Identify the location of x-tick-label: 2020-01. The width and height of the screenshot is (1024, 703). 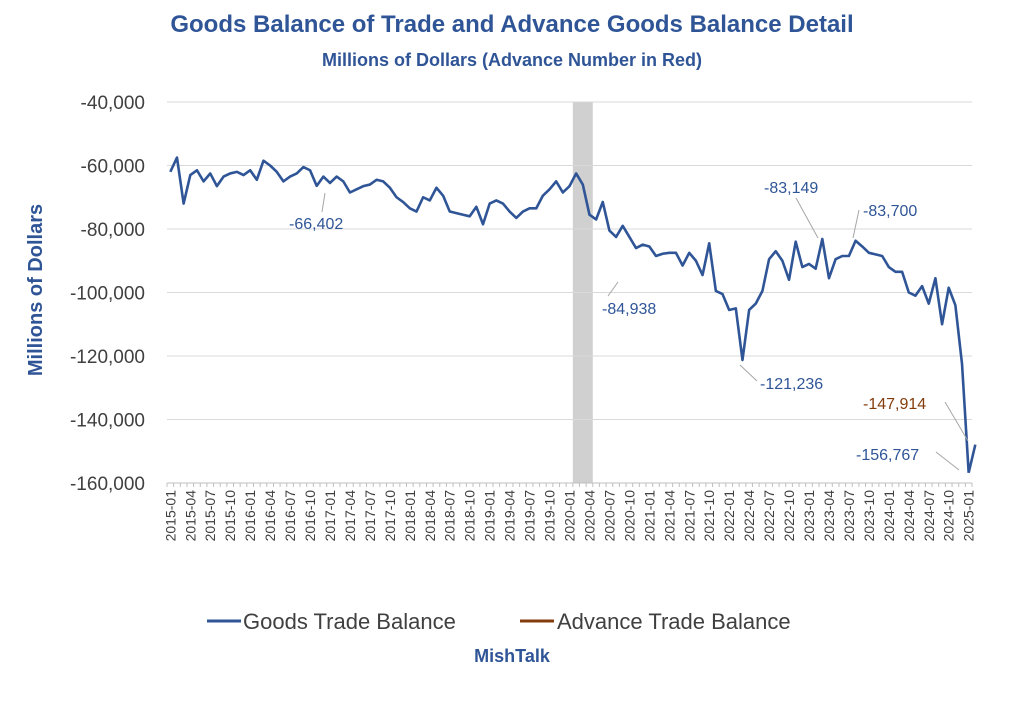
(570, 516).